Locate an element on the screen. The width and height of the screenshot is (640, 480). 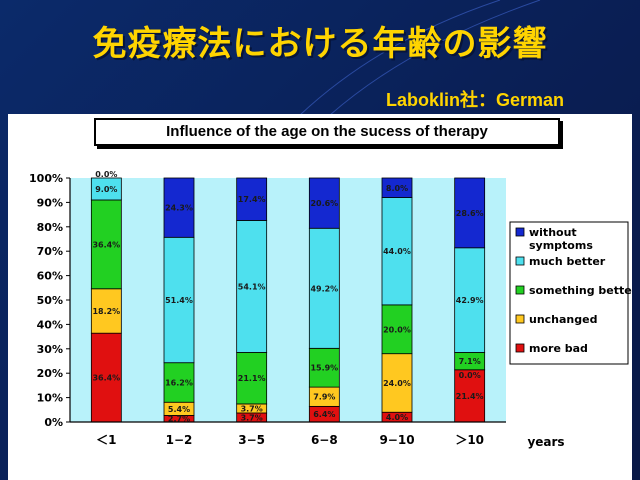
data-label: 49.2% is located at coordinates (324, 288).